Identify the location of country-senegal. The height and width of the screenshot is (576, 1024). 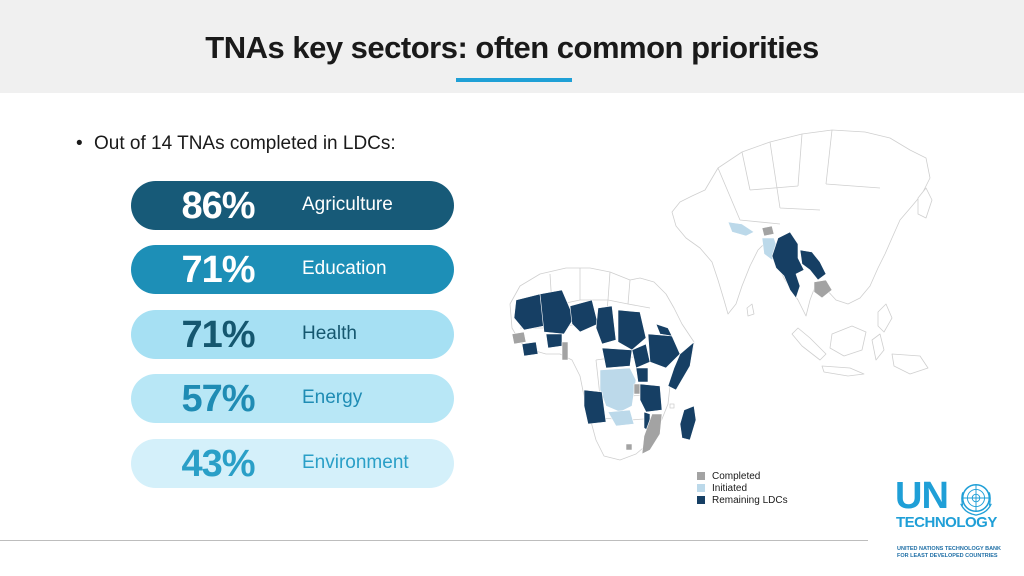
(519, 338).